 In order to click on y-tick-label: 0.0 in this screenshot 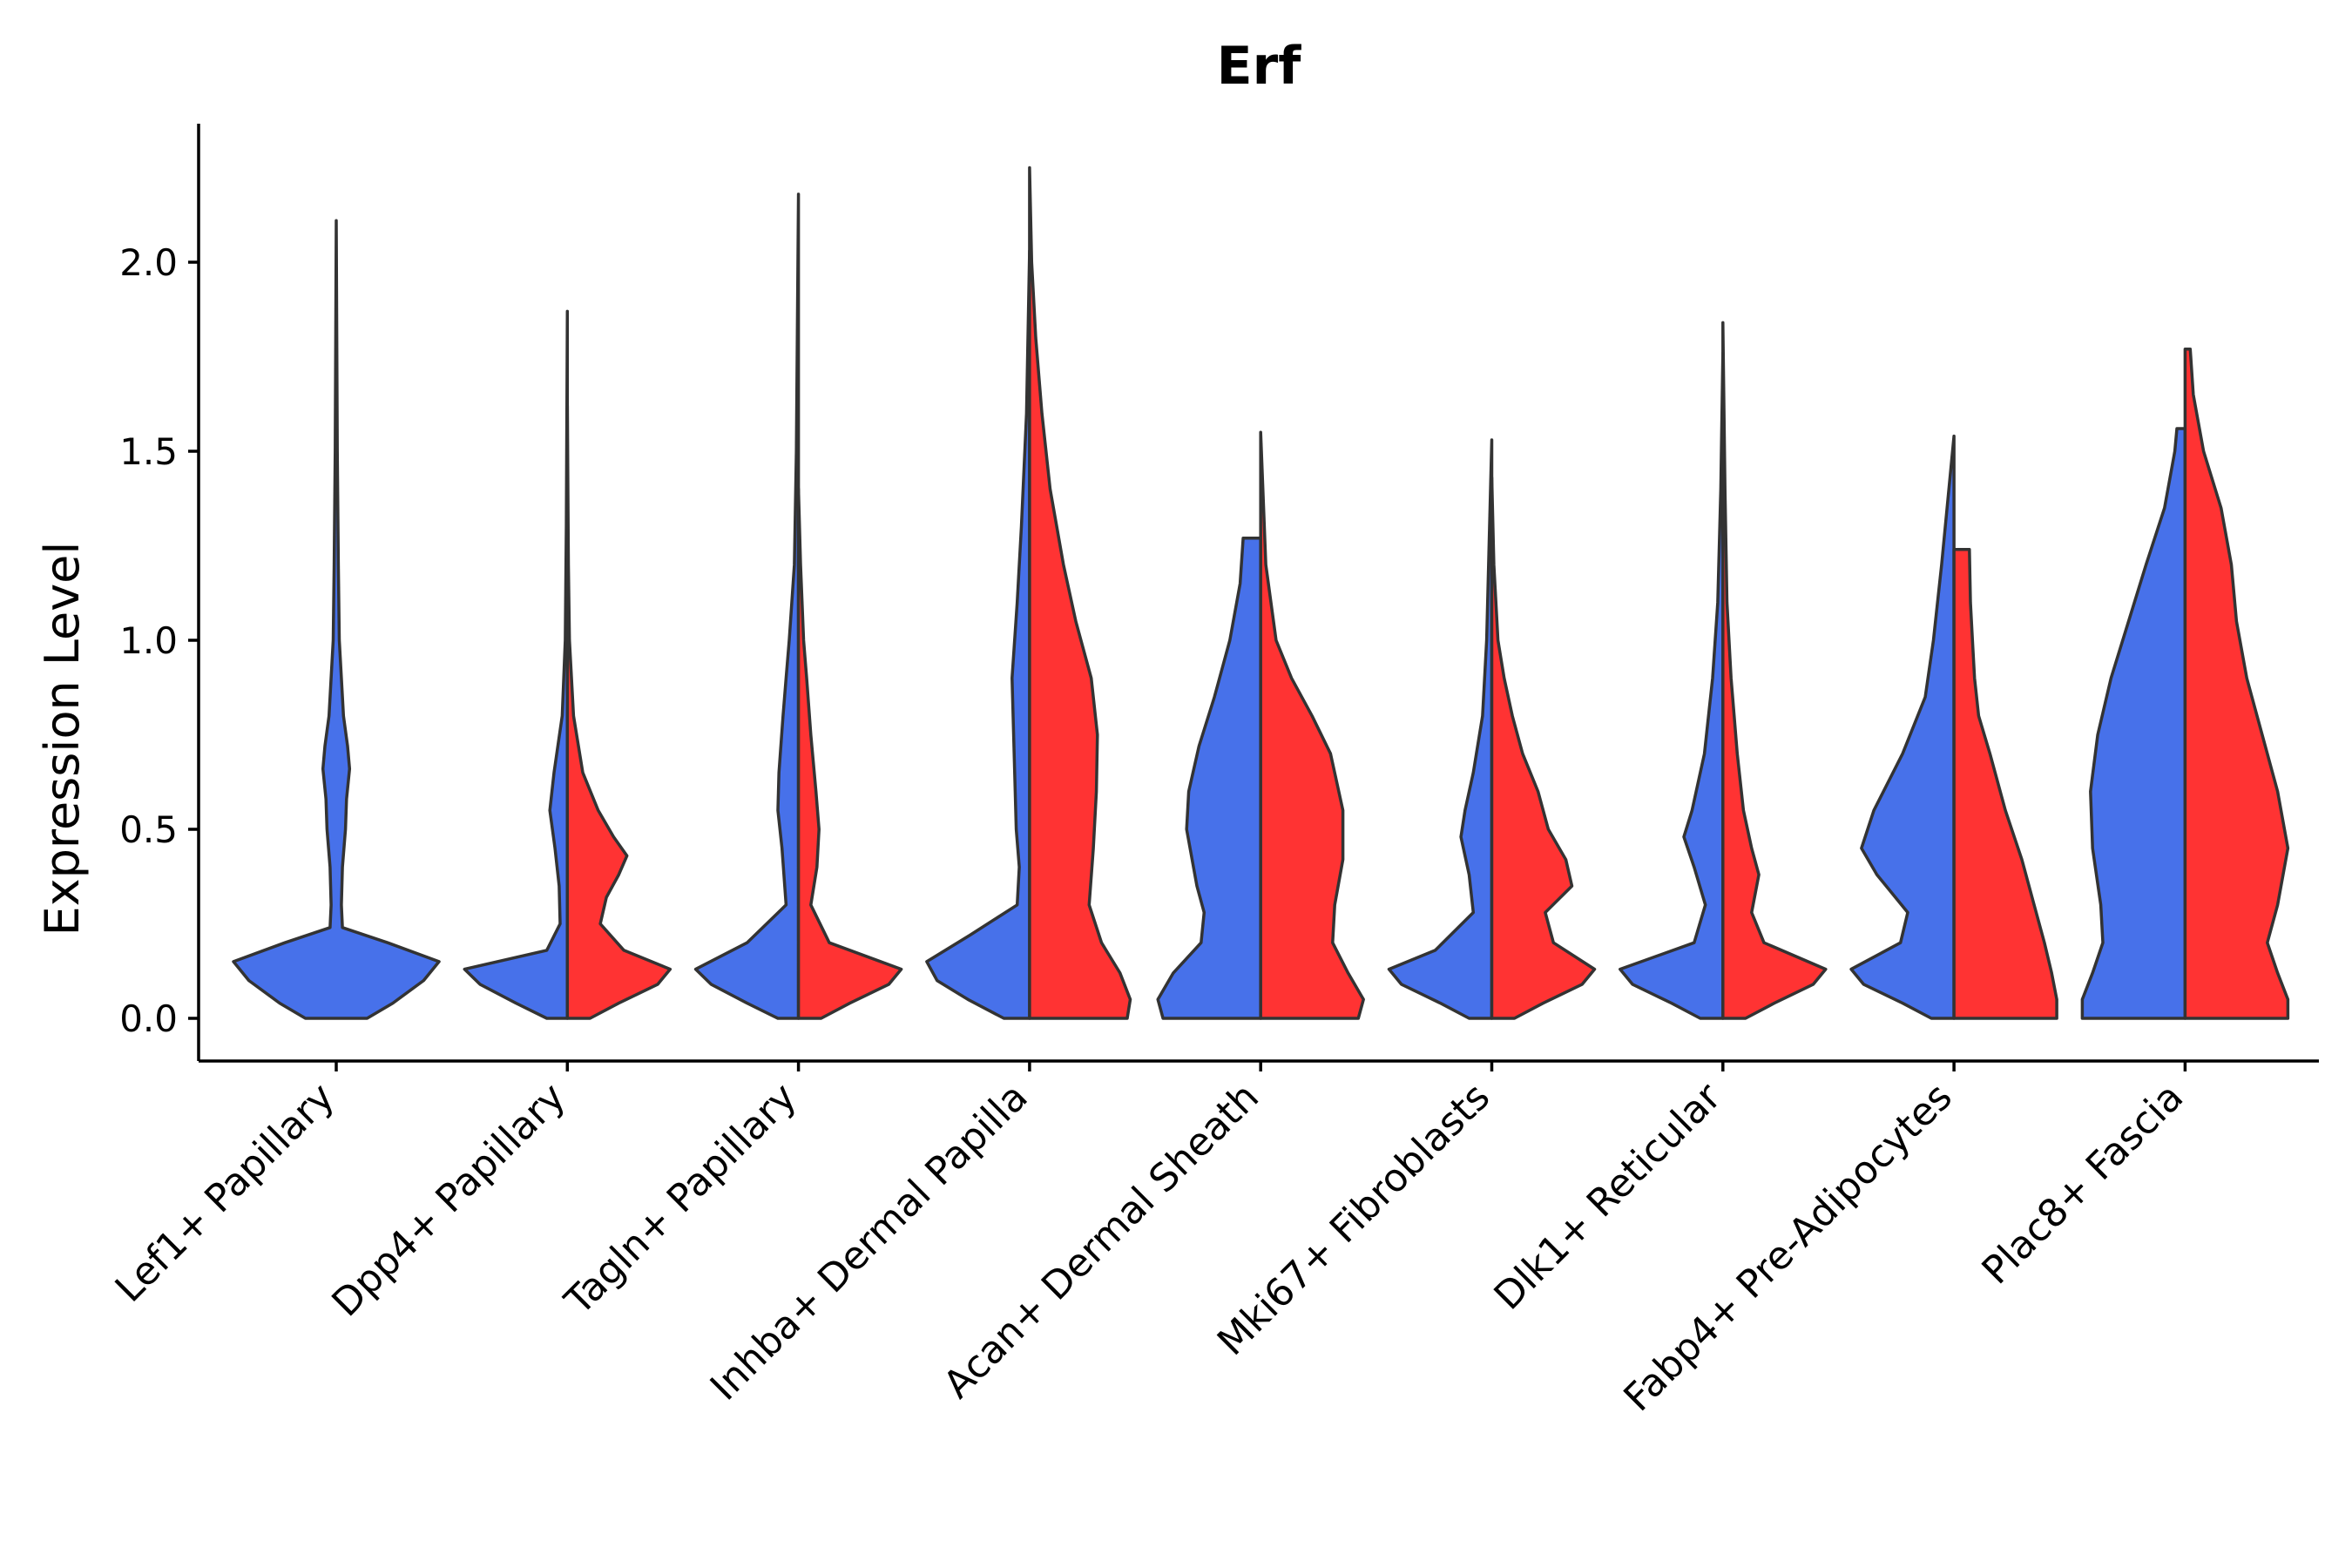, I will do `click(148, 1018)`.